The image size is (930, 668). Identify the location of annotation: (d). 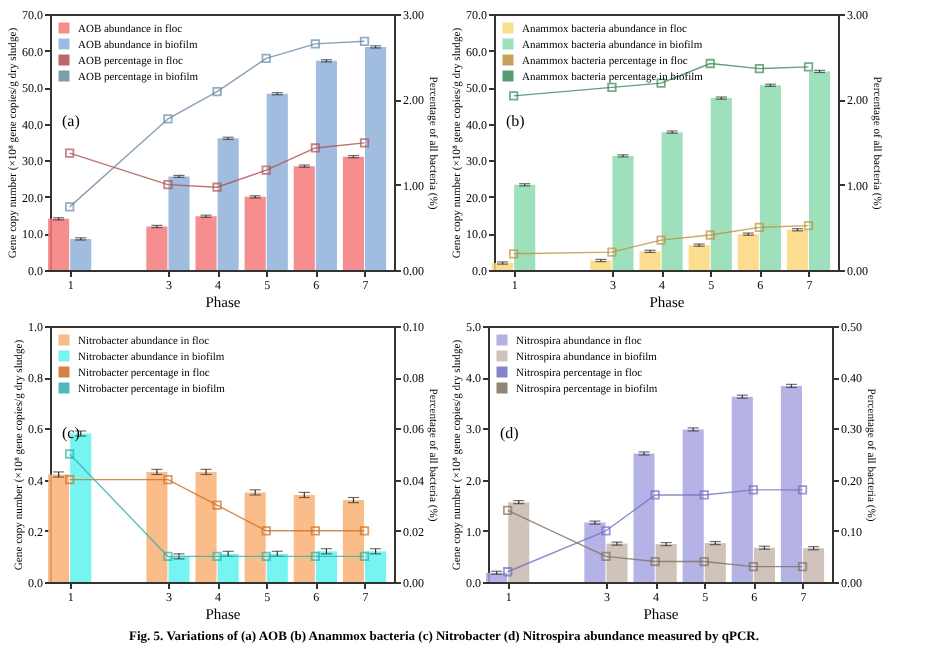
(510, 433).